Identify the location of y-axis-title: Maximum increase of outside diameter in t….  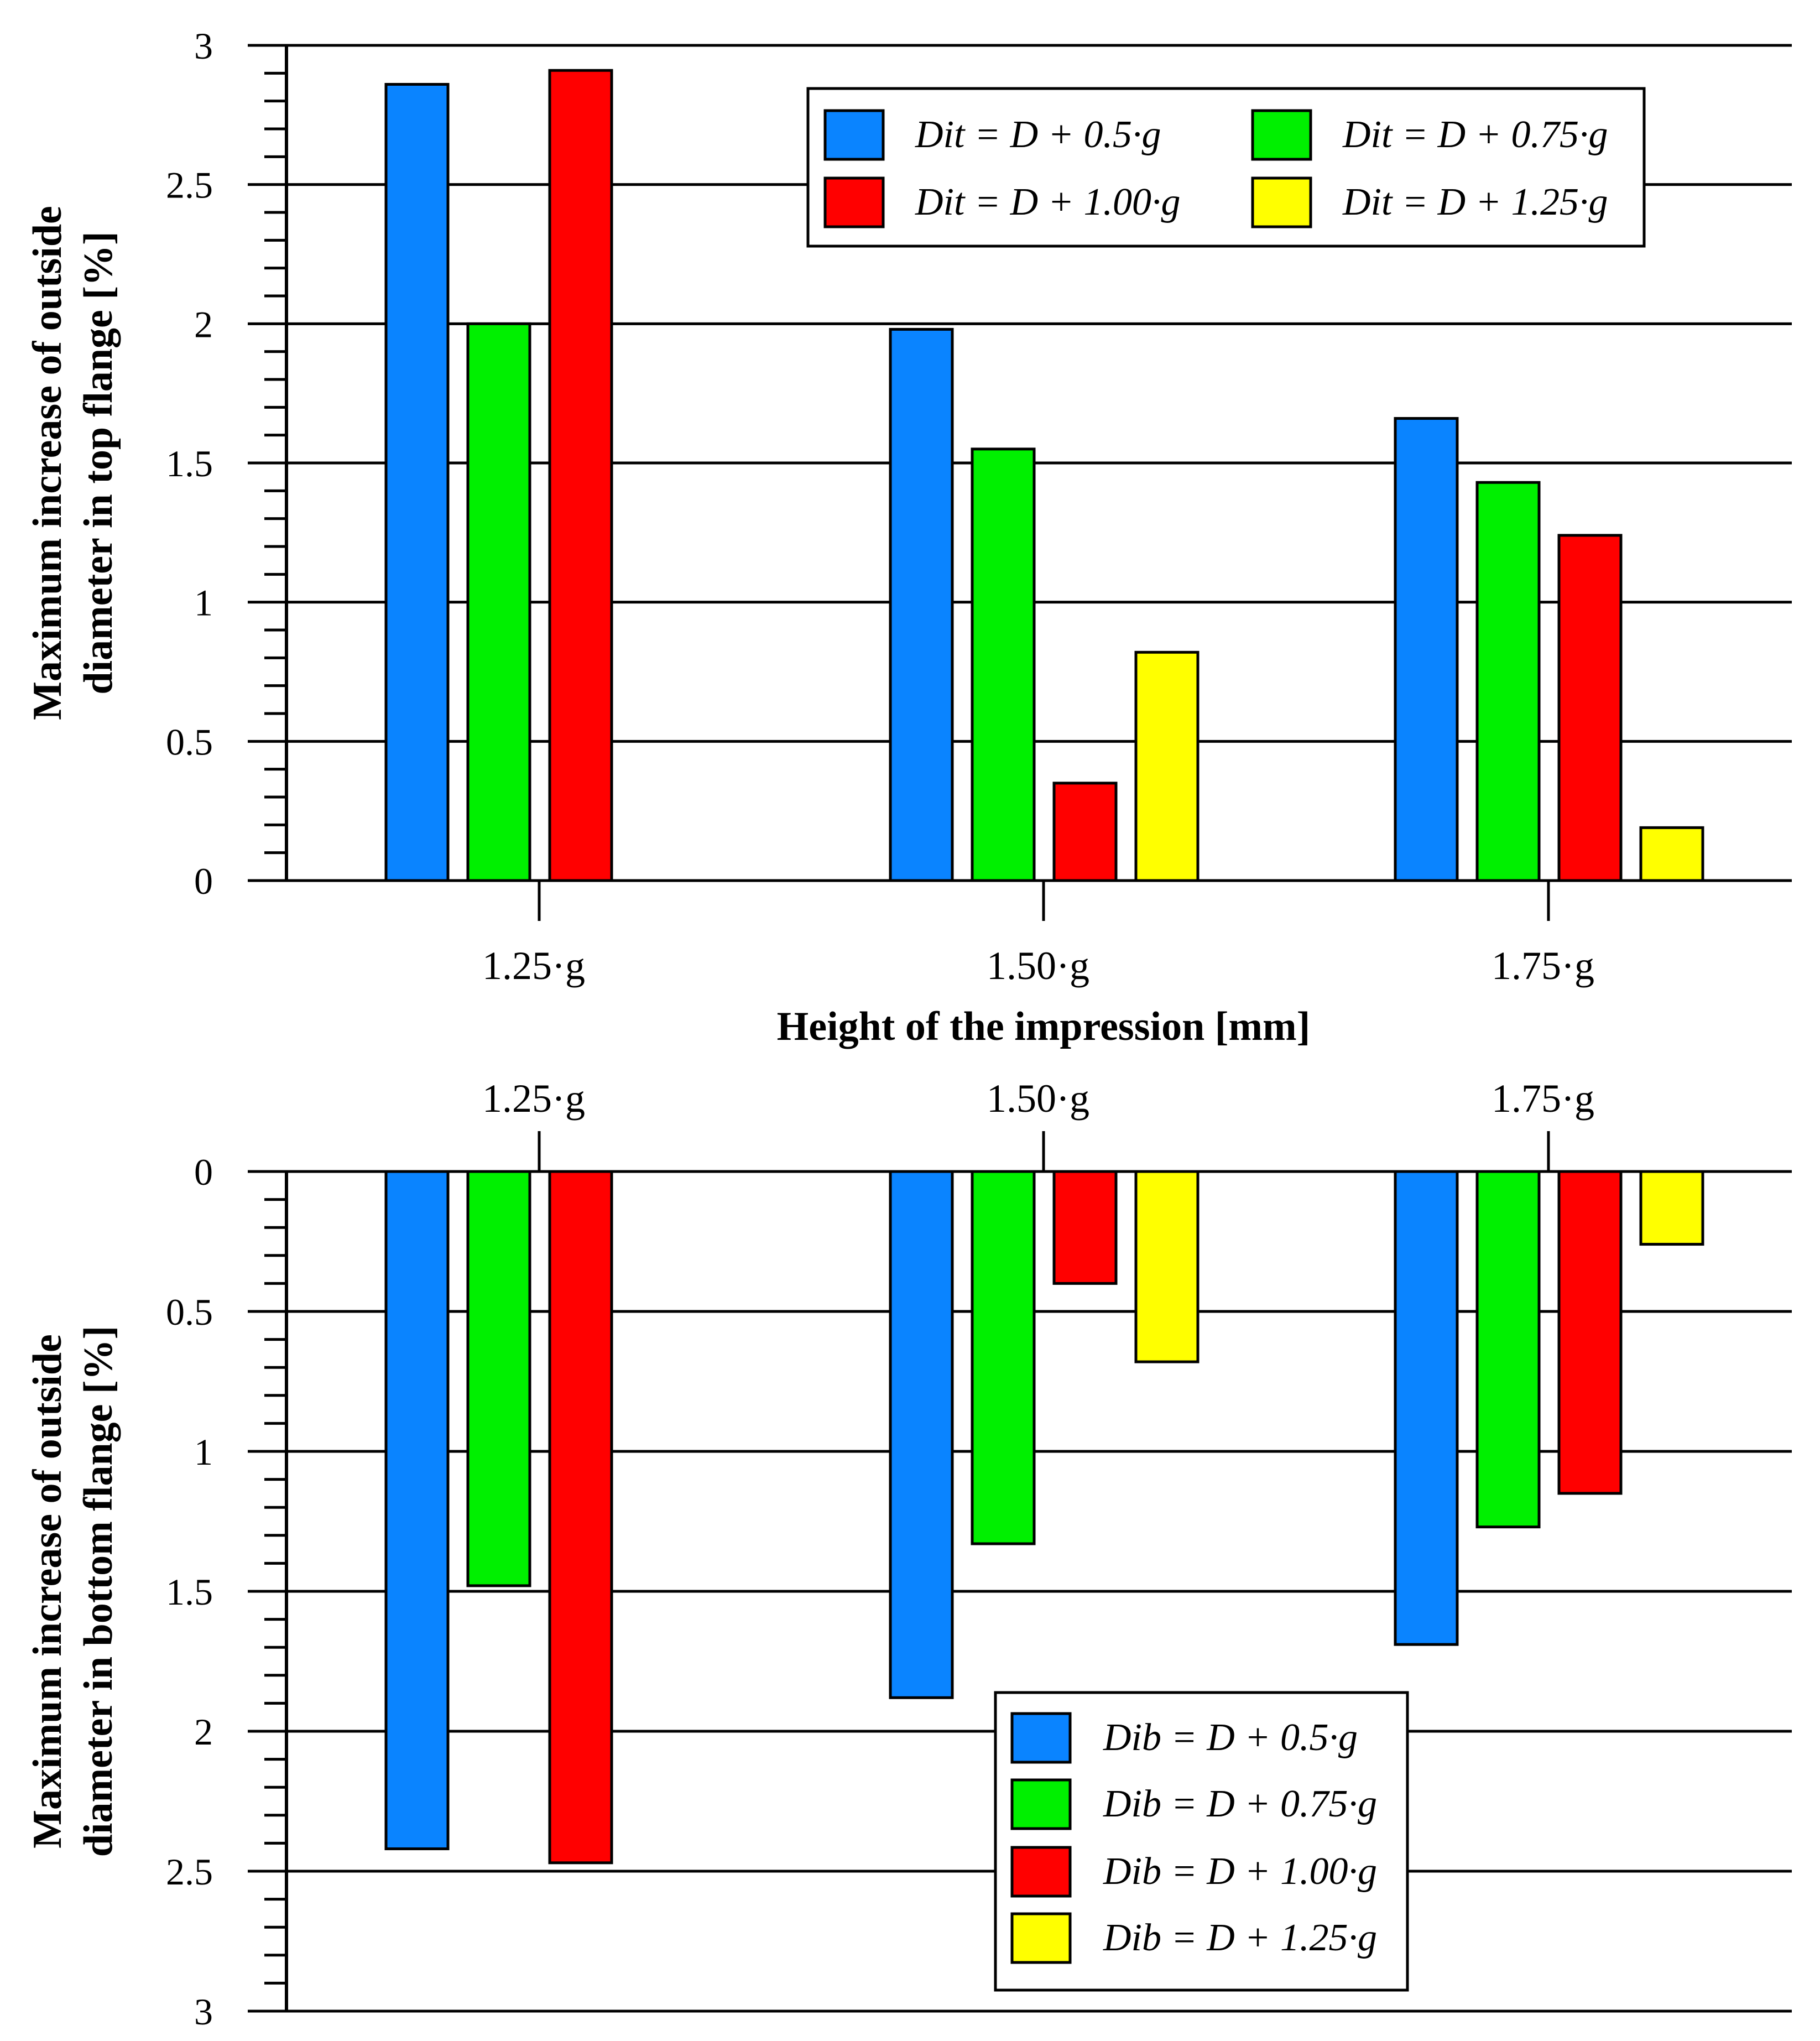
(73, 463).